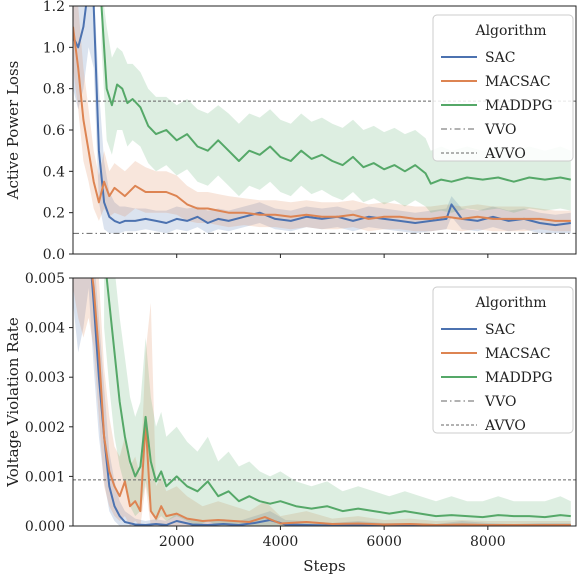 This screenshot has width=578, height=576. I want to click on y-axis-label: Active Power Loss, so click(13, 131).